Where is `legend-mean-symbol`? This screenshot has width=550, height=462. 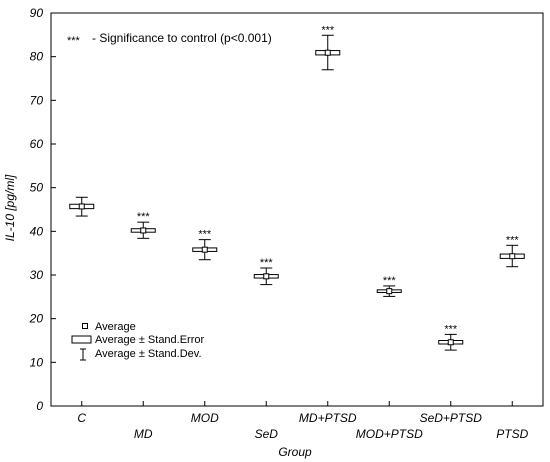
legend-mean-symbol is located at coordinates (85, 326).